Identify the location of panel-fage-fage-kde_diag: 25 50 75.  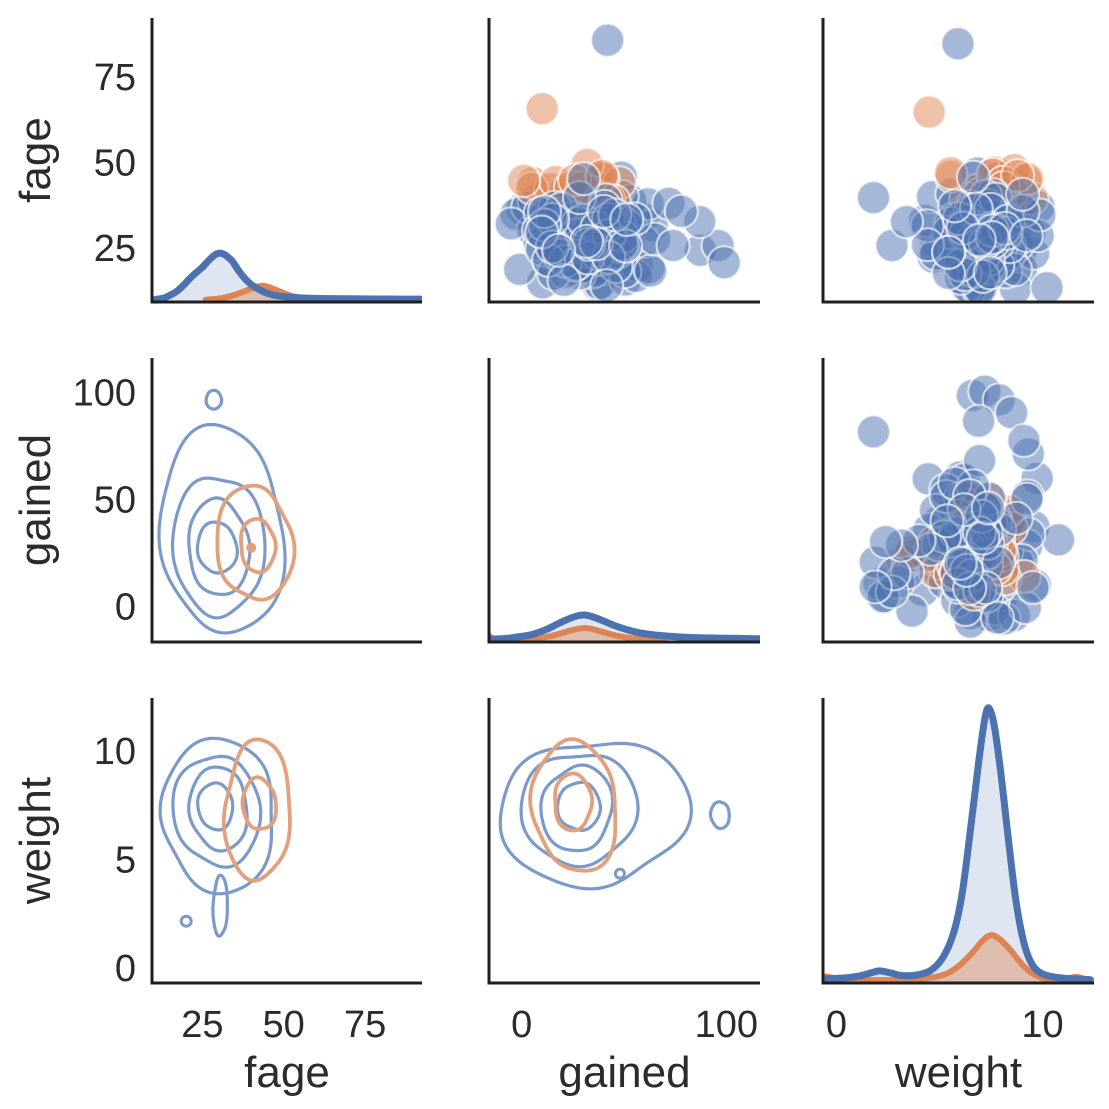
(258, 161).